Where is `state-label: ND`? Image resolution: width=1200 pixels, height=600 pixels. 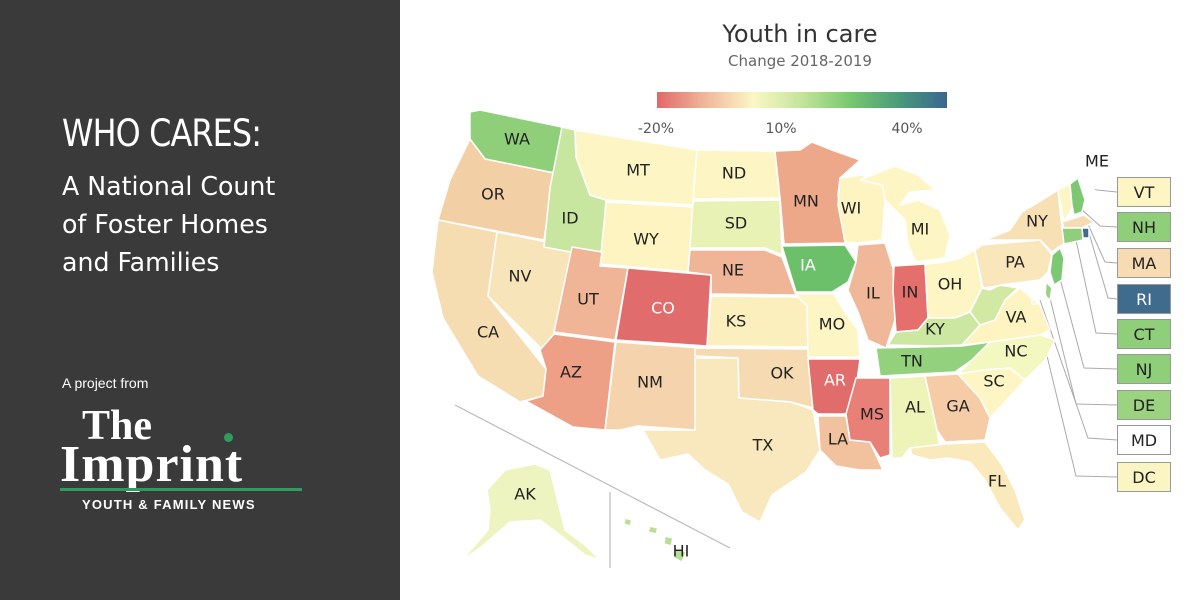
state-label: ND is located at coordinates (734, 173).